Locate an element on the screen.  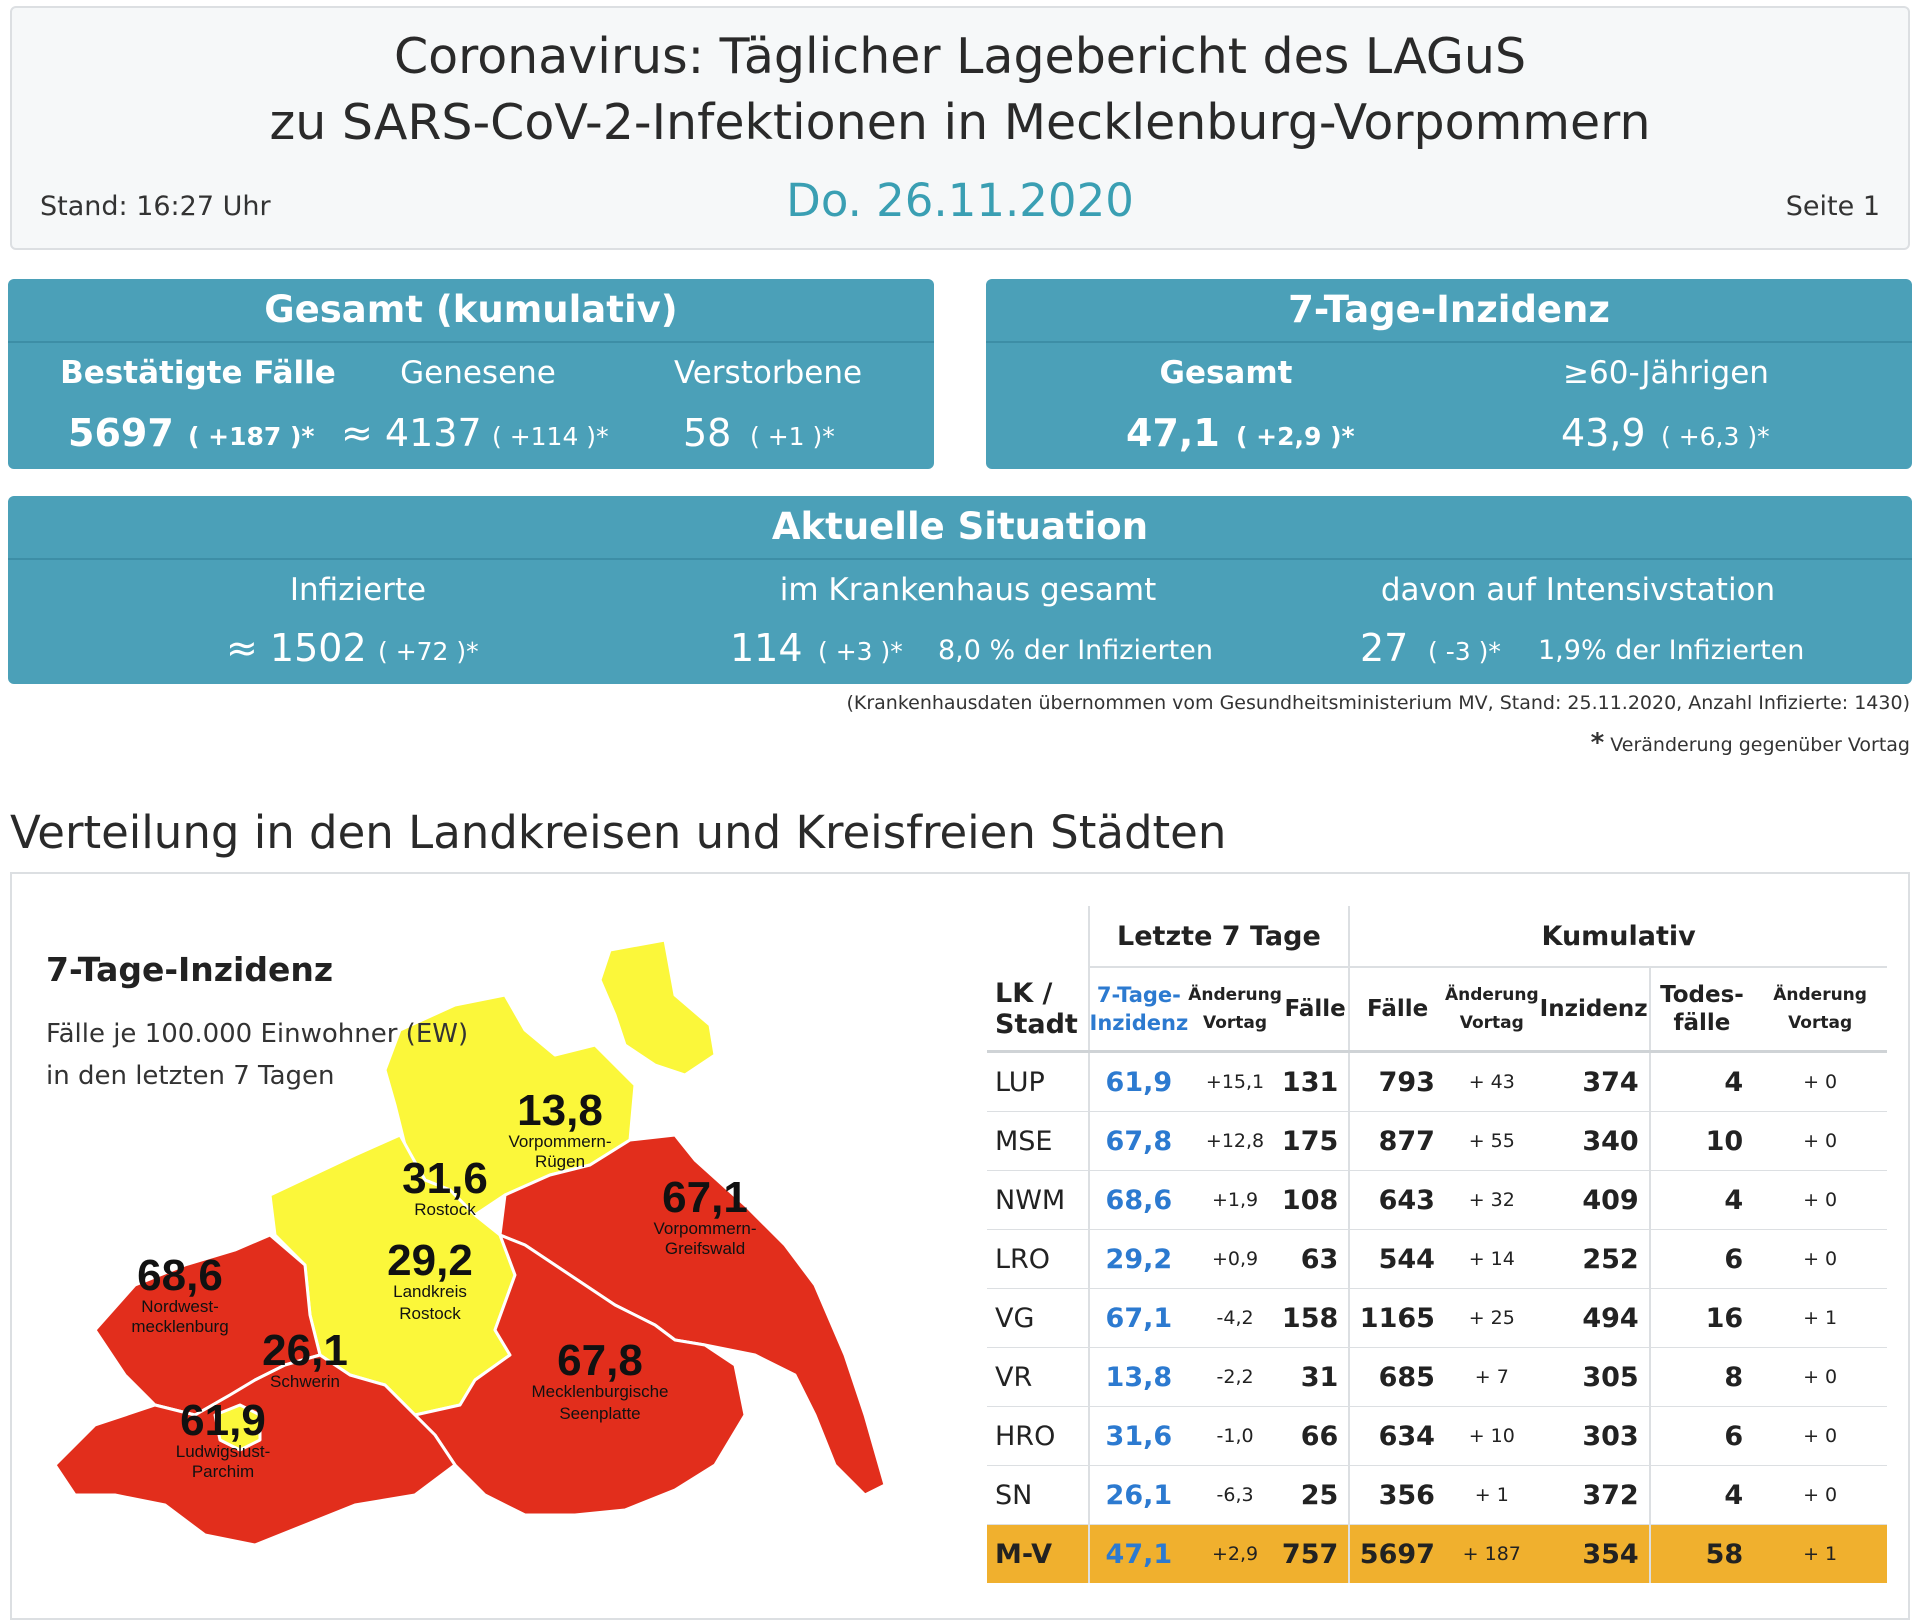
map-name-ludwigslust-parchim-1: Ludwigslust- is located at coordinates (223, 1451).